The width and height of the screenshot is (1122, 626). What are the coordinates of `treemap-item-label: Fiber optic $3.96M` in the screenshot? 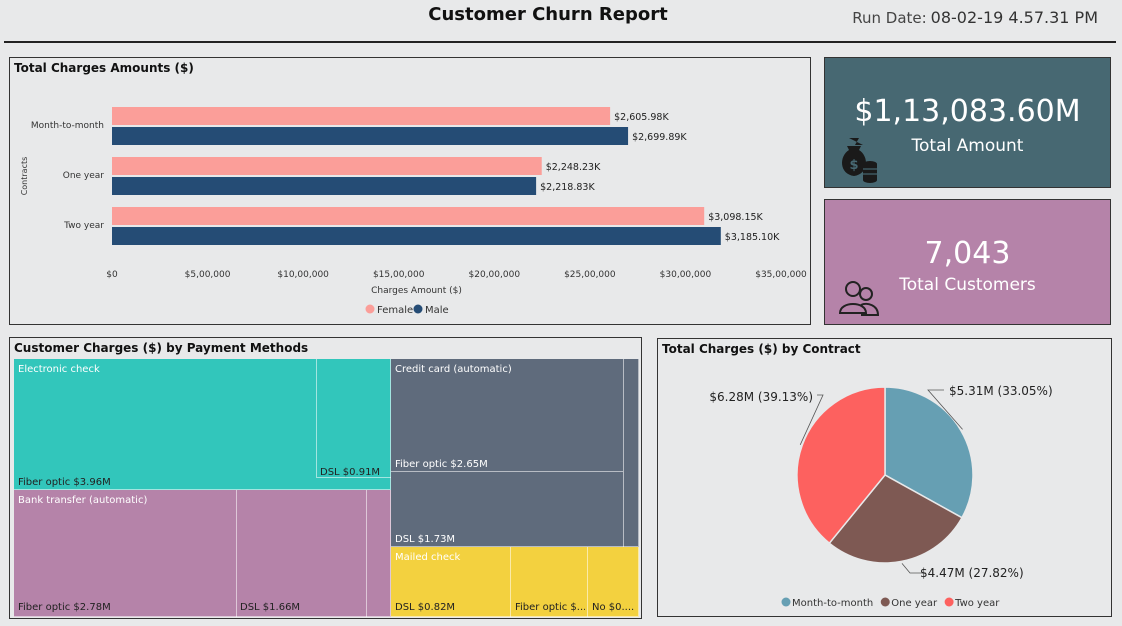 It's located at (64, 482).